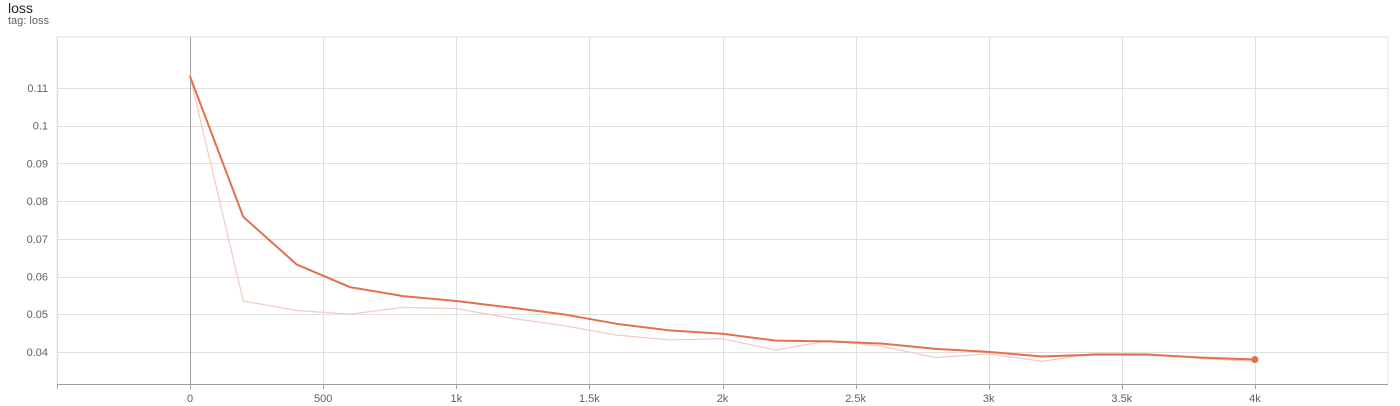  I want to click on series-end-marker, so click(1255, 359).